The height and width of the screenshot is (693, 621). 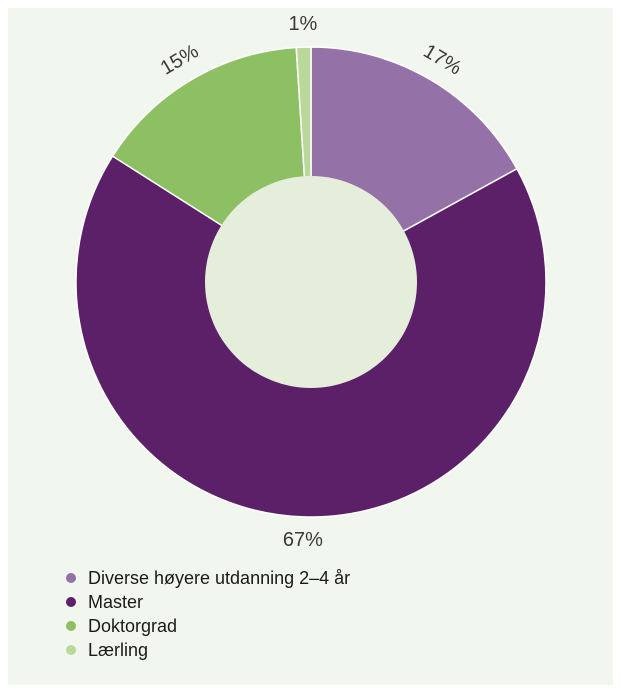 What do you see at coordinates (303, 540) in the screenshot?
I see `slice-label-1: 67%` at bounding box center [303, 540].